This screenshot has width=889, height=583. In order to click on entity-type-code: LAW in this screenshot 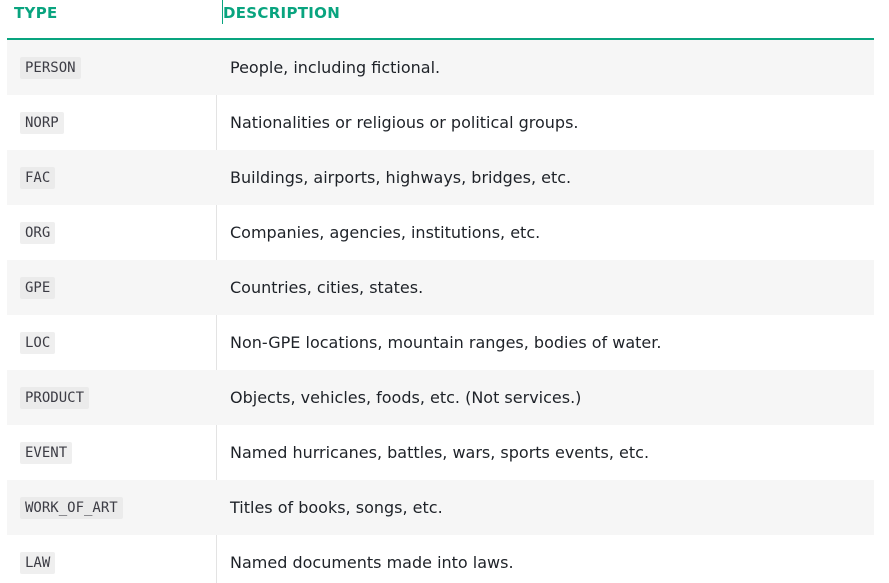, I will do `click(38, 563)`.